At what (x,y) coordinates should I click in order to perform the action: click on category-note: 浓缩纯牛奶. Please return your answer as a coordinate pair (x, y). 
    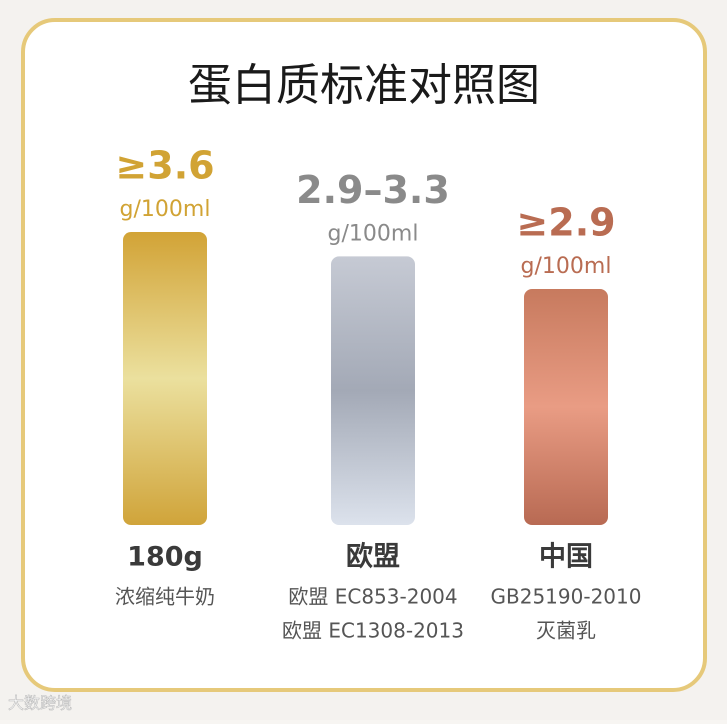
    Looking at the image, I should click on (165, 597).